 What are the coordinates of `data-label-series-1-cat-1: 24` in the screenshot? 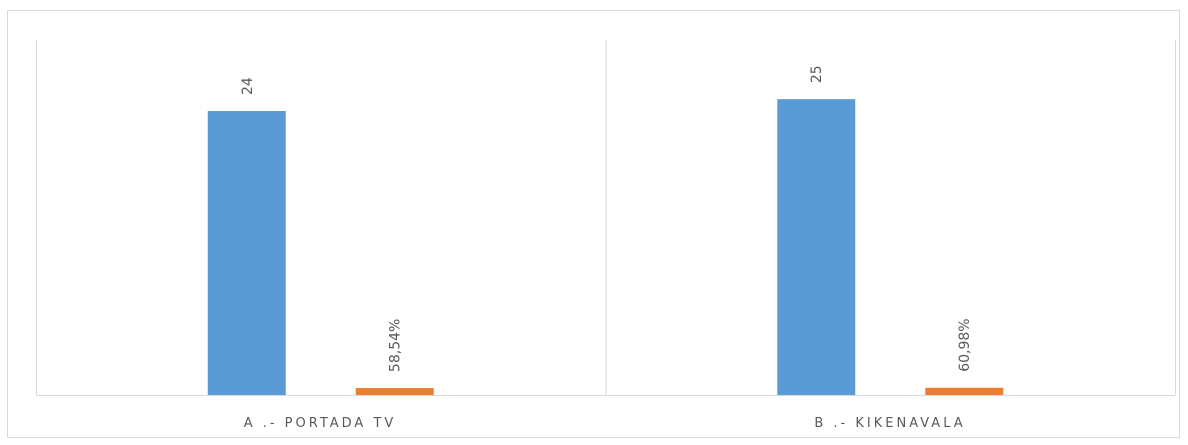 It's located at (248, 86).